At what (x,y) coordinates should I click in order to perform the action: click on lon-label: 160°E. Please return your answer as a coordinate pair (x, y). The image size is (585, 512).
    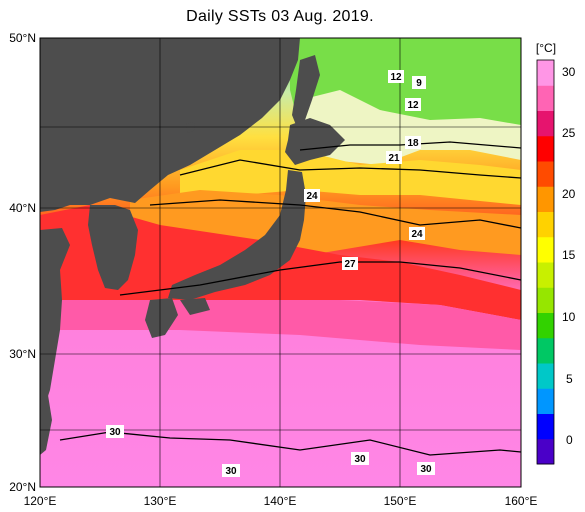
    Looking at the image, I should click on (521, 501).